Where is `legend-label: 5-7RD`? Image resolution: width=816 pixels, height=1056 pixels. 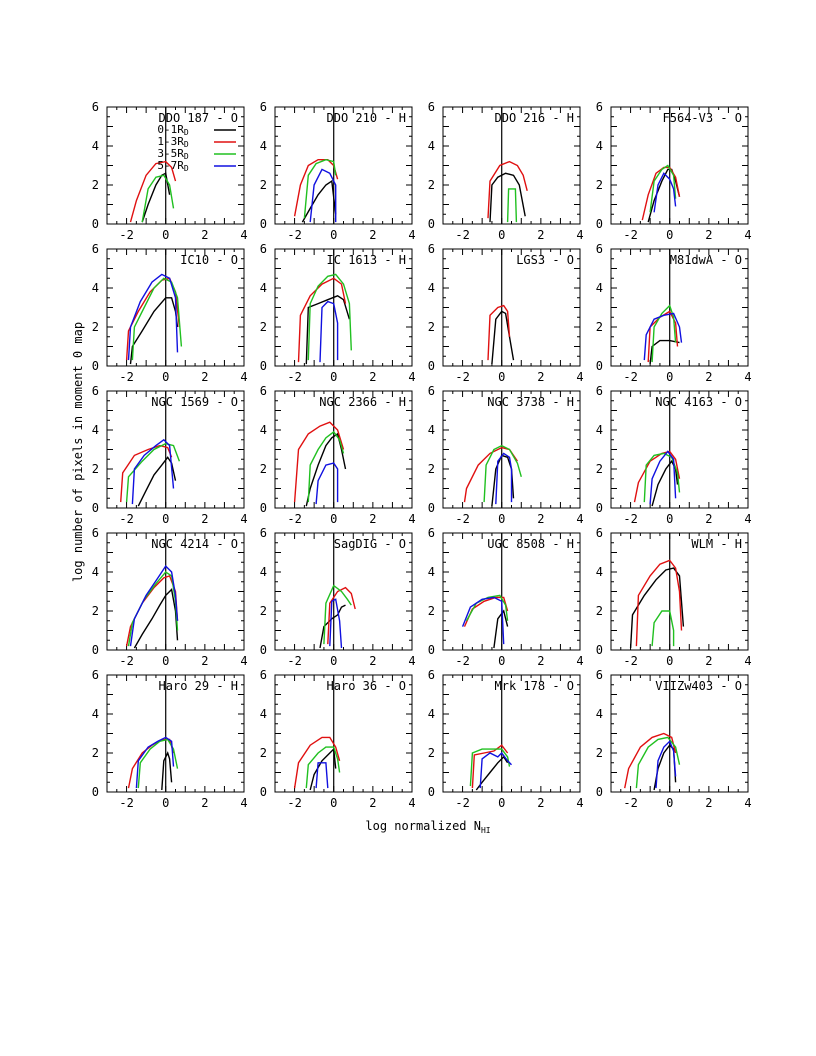 legend-label: 5-7RD is located at coordinates (173, 166).